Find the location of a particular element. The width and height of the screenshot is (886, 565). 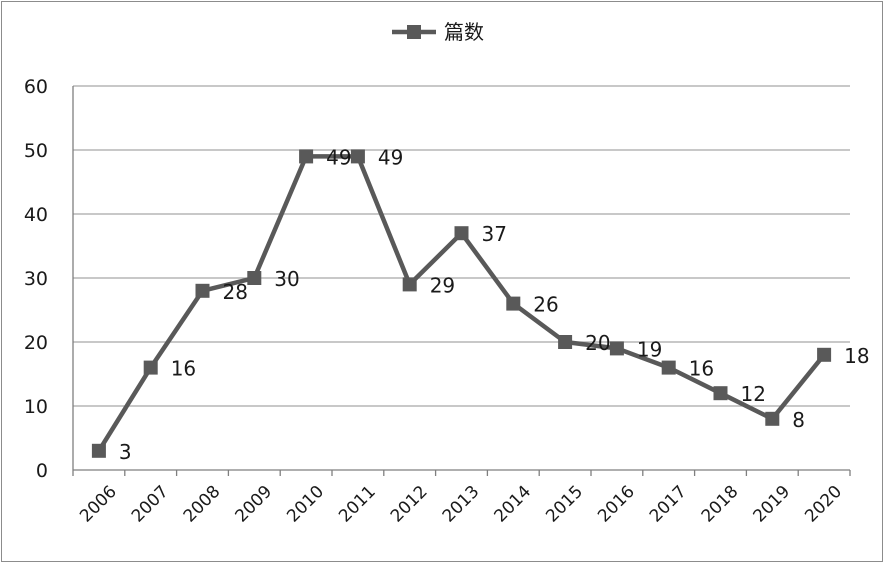

y-tick-label: 30 is located at coordinates (36, 279).